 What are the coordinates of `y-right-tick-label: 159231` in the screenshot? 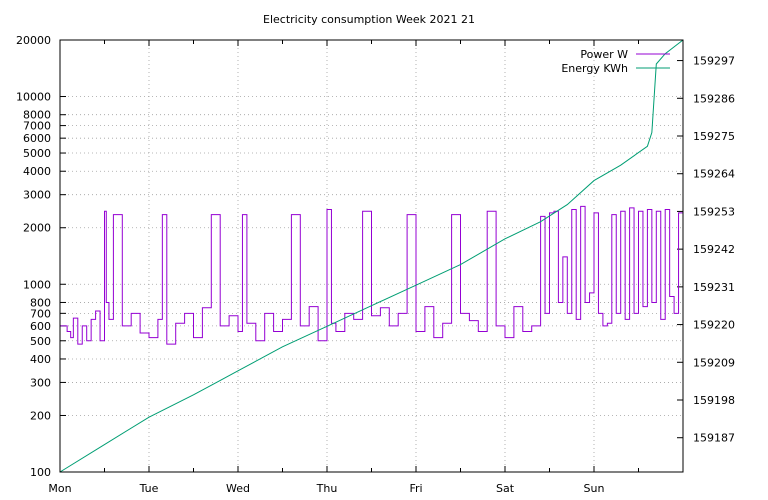 It's located at (714, 287).